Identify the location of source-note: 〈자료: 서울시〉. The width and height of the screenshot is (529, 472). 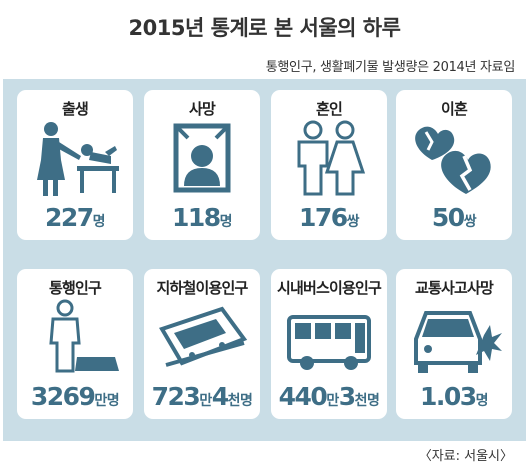
(465, 456).